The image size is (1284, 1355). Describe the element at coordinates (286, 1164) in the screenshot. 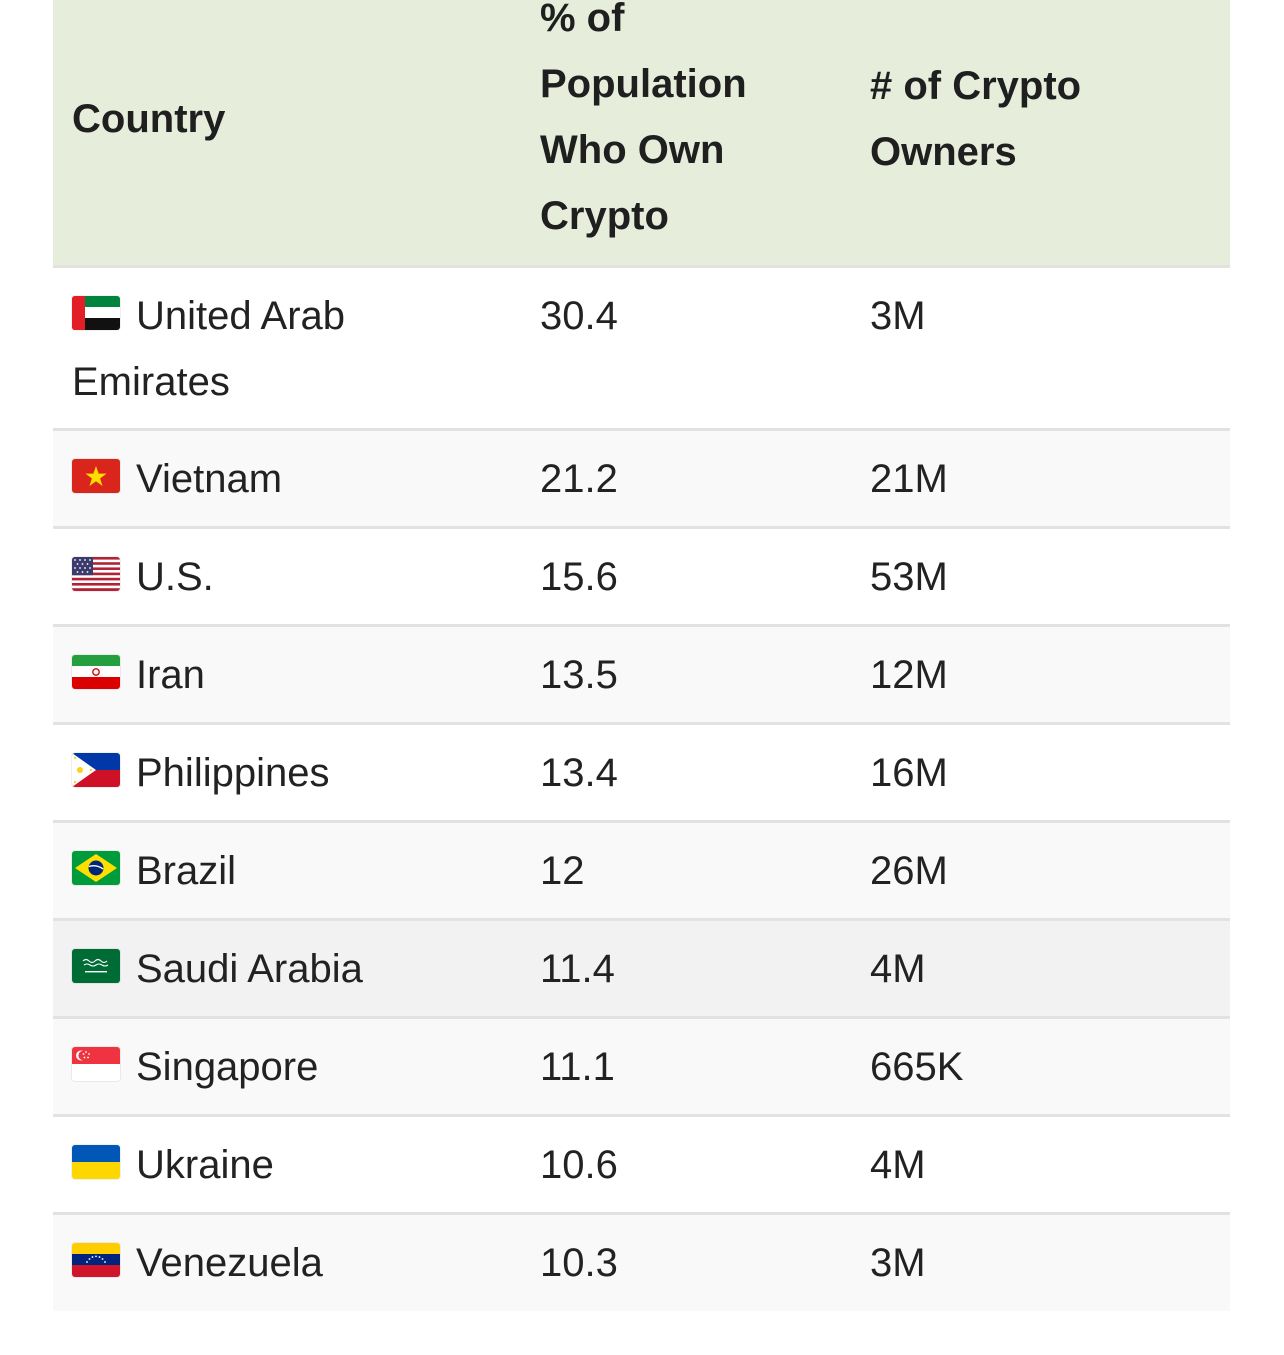

I see `country-cell: Ukraine` at that location.